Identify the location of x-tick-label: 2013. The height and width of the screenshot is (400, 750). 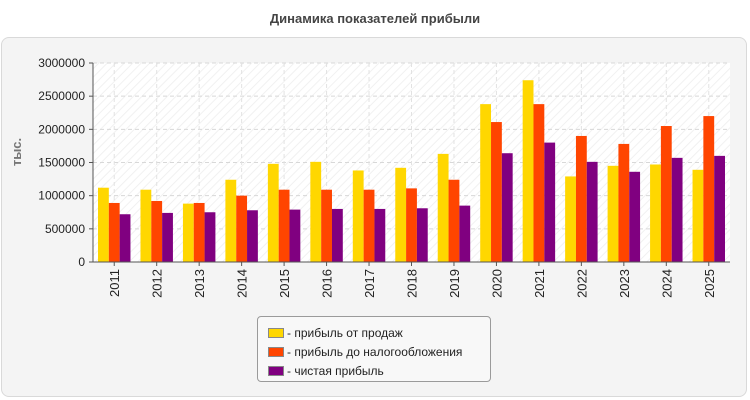
(199, 283).